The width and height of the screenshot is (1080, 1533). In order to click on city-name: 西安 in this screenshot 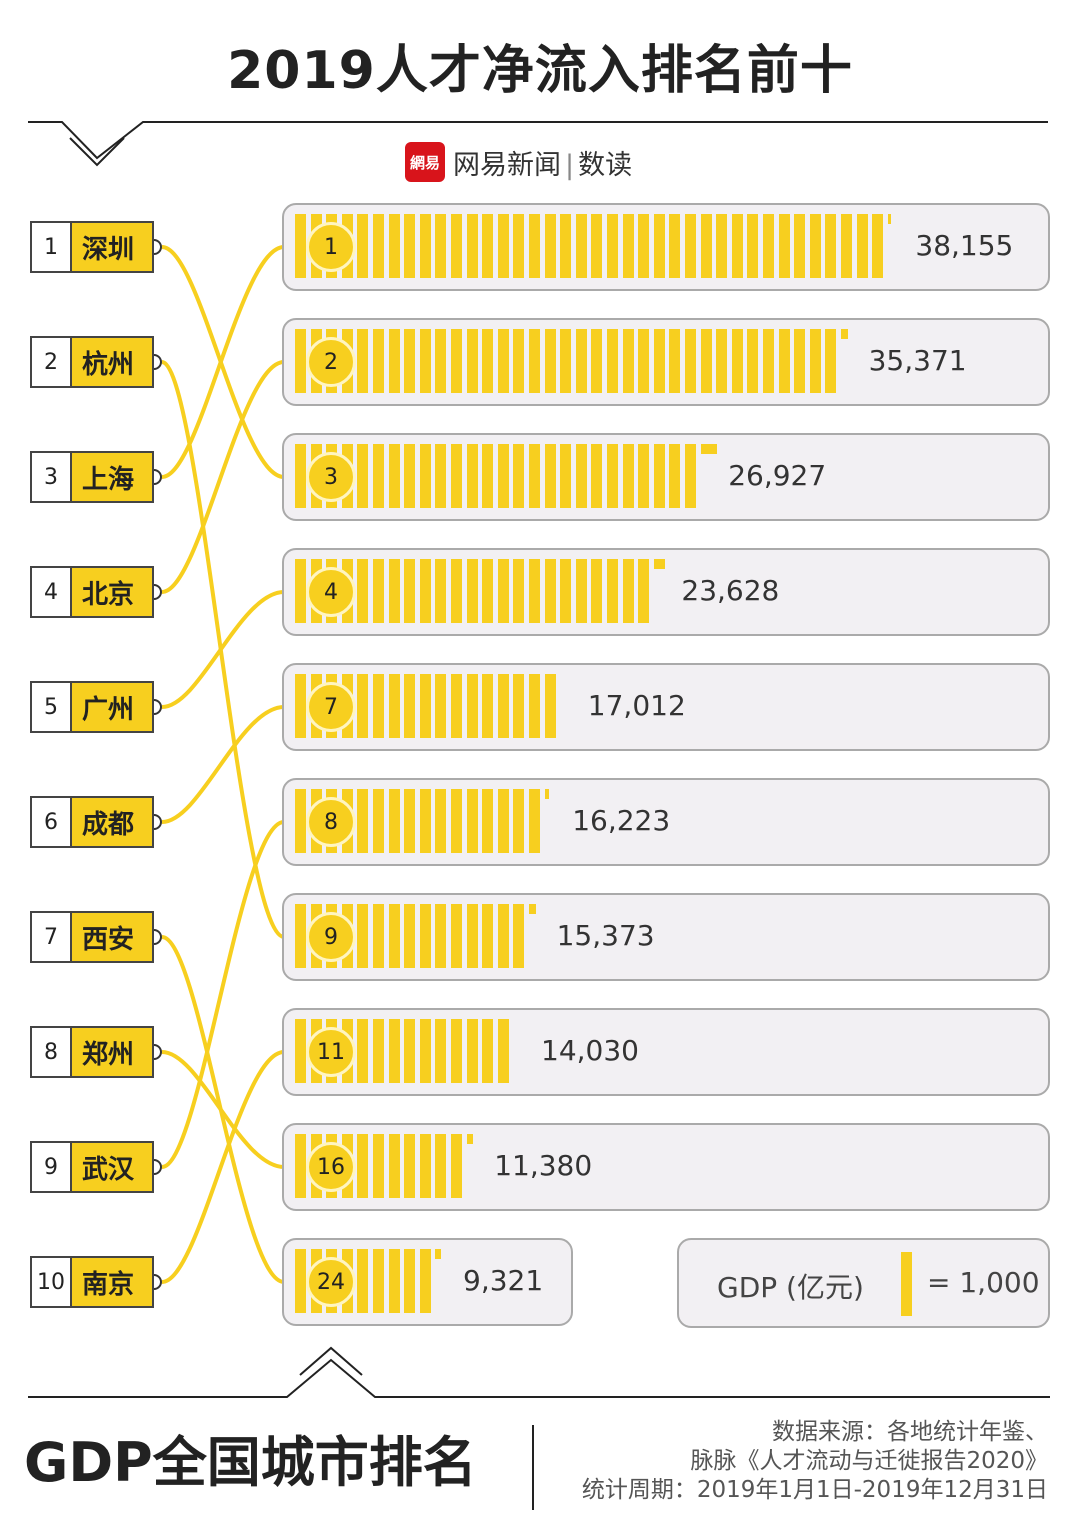, I will do `click(112, 937)`.